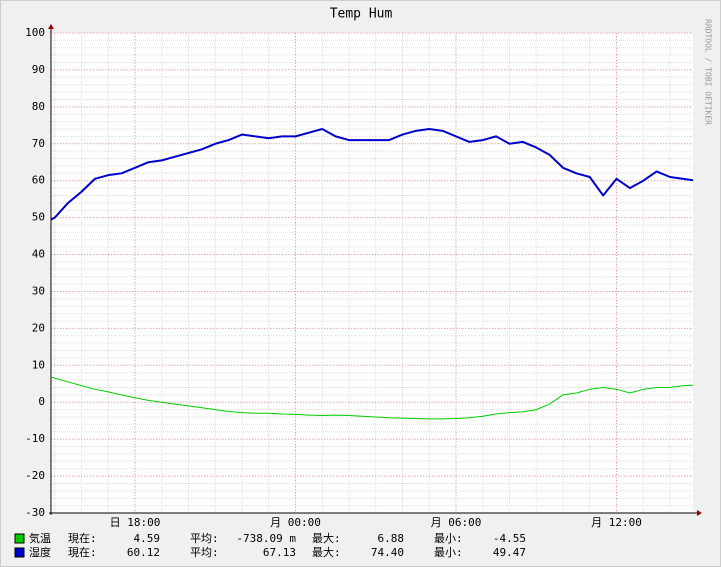  Describe the element at coordinates (147, 538) in the screenshot. I see `legend-stat-value: 4.59` at that location.